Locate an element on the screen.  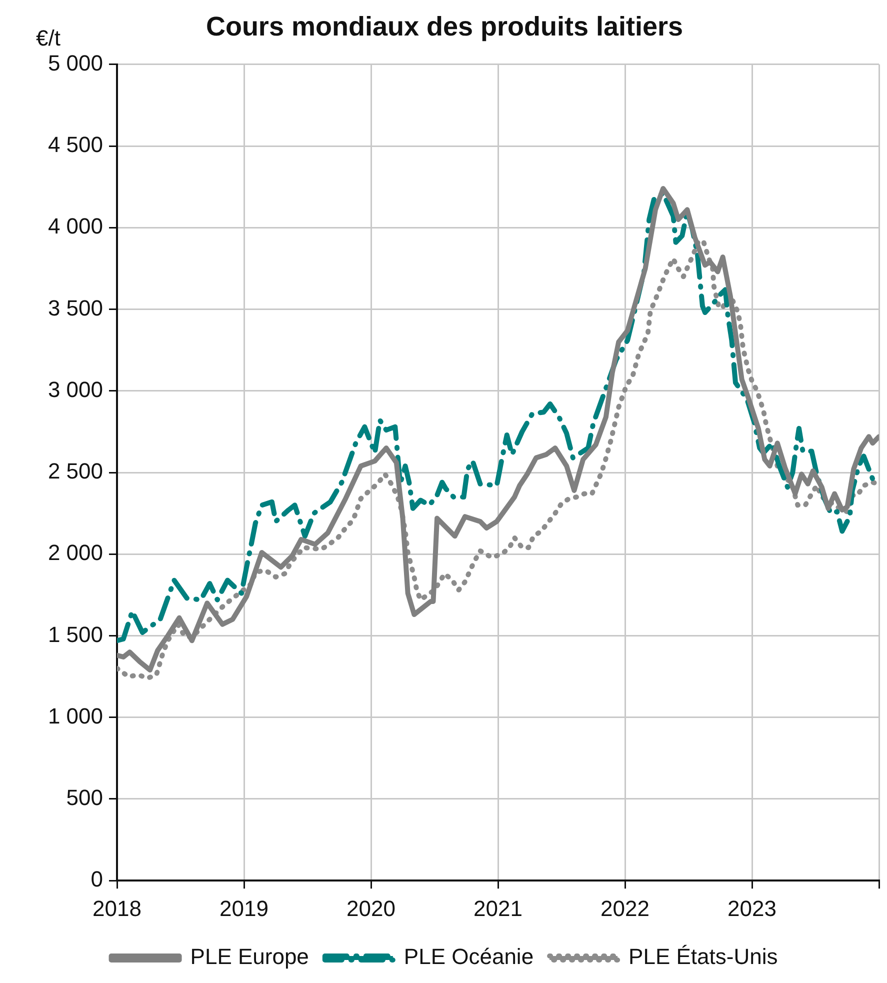
y-tick-label: 3 500 is located at coordinates (75, 307).